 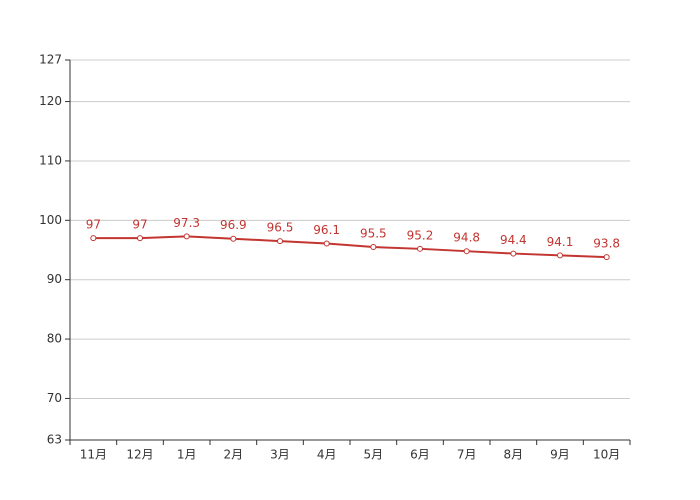 What do you see at coordinates (187, 455) in the screenshot?
I see `x-tick-label: 1月` at bounding box center [187, 455].